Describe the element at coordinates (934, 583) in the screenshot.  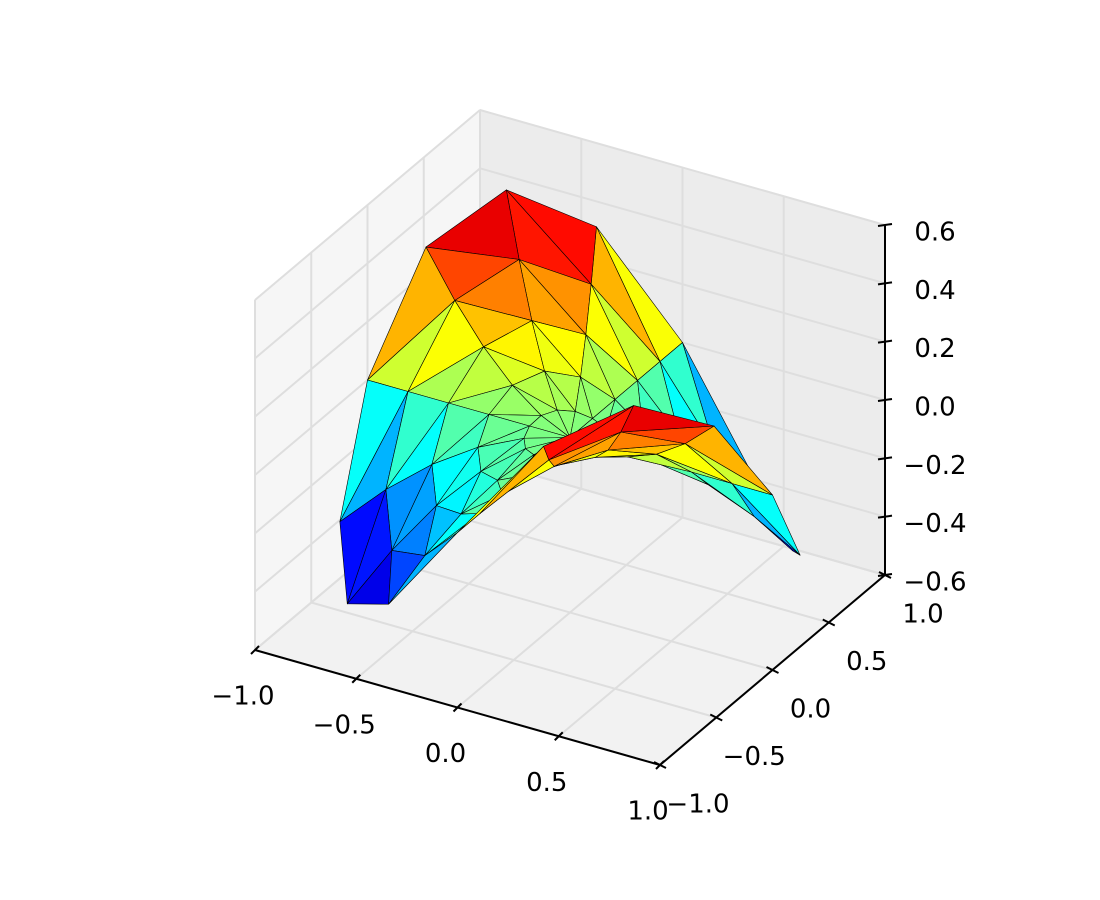
I see `z-tick-label: −0.6` at that location.